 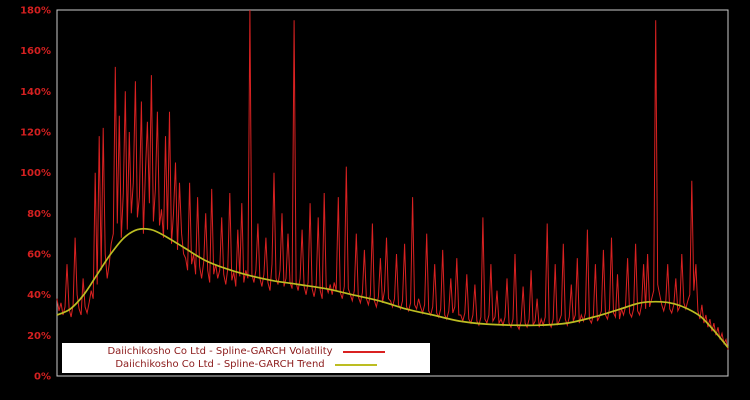 What do you see at coordinates (363, 351) in the screenshot?
I see `legend-line-sample-volatility` at bounding box center [363, 351].